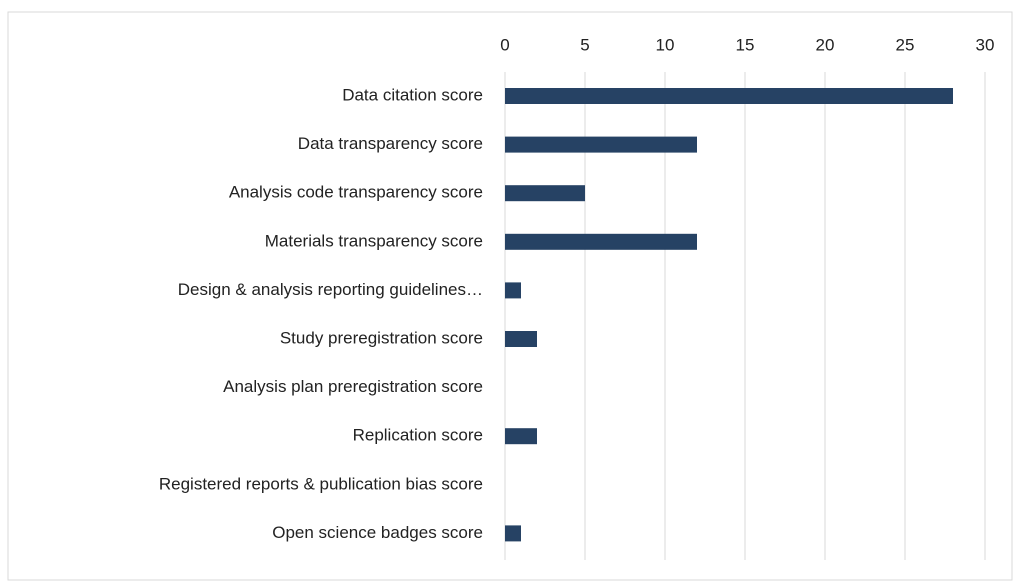 This screenshot has width=1013, height=581. What do you see at coordinates (825, 44) in the screenshot?
I see `x-tick-label: 20` at bounding box center [825, 44].